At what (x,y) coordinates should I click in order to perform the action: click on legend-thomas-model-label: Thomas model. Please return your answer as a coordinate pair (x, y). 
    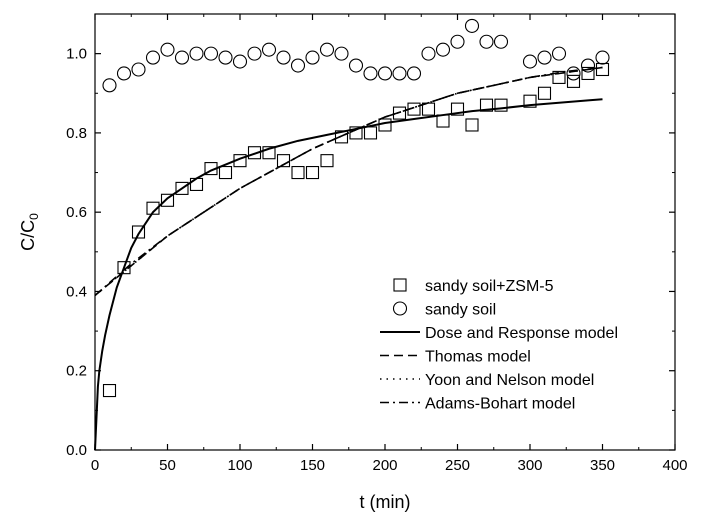
    Looking at the image, I should click on (478, 357).